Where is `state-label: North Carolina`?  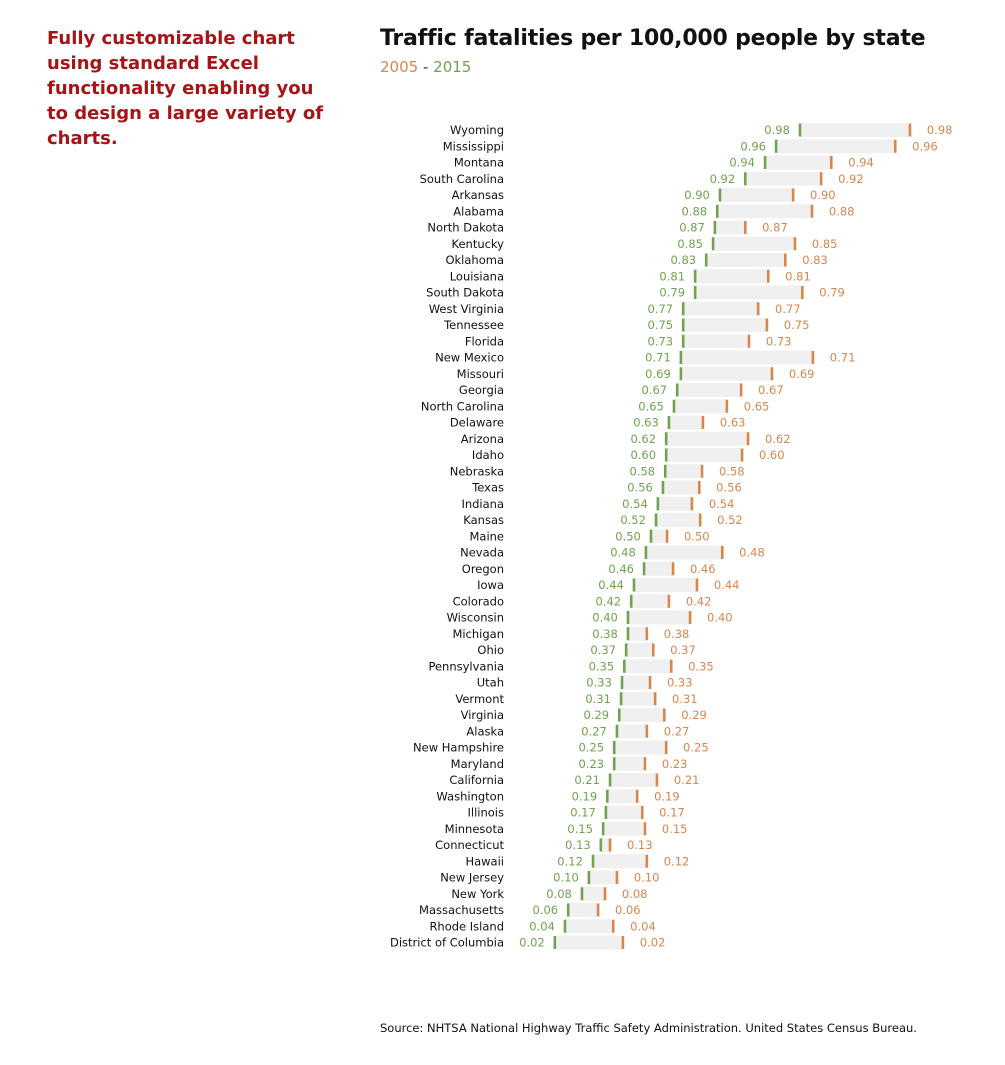
state-label: North Carolina is located at coordinates (462, 406).